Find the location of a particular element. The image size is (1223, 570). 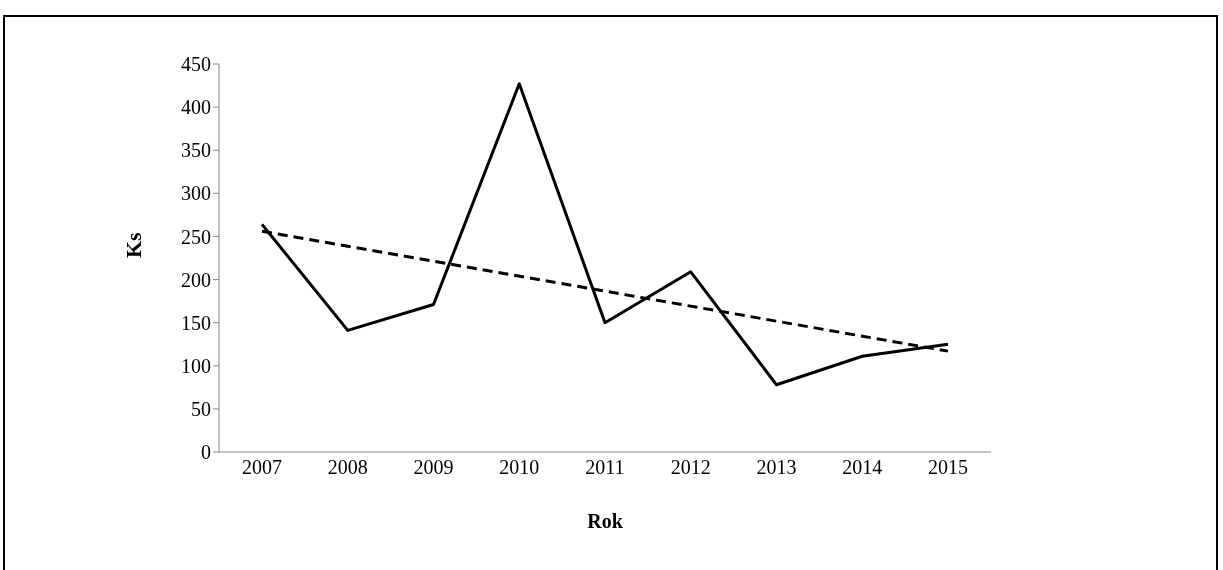

x-tick-label: 2010 is located at coordinates (519, 467).